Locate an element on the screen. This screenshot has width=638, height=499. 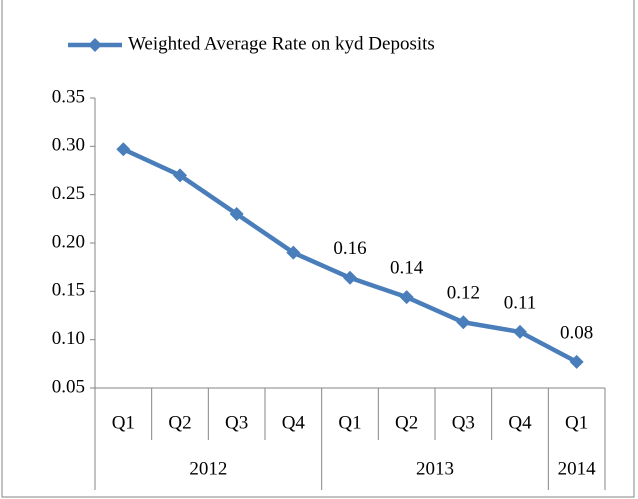
y-tick-label: 0.05 is located at coordinates (68, 386).